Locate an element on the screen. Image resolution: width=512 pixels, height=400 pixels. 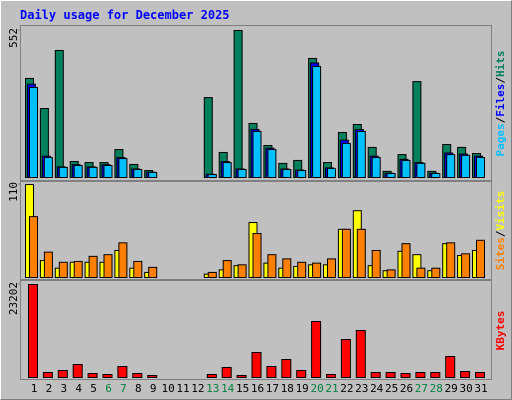
x-tick-label: 28 is located at coordinates (436, 388).